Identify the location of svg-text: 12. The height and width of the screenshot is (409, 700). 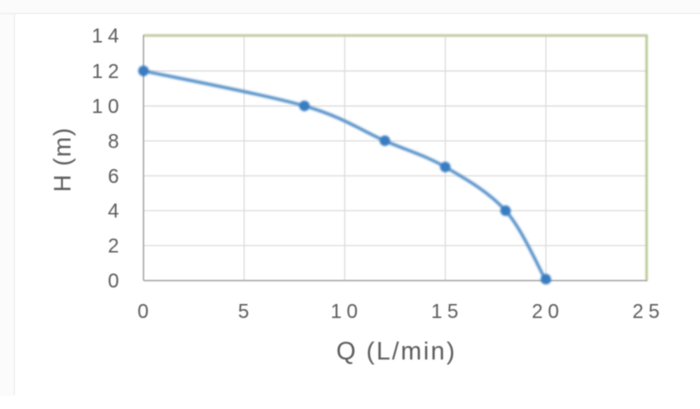
(108, 72).